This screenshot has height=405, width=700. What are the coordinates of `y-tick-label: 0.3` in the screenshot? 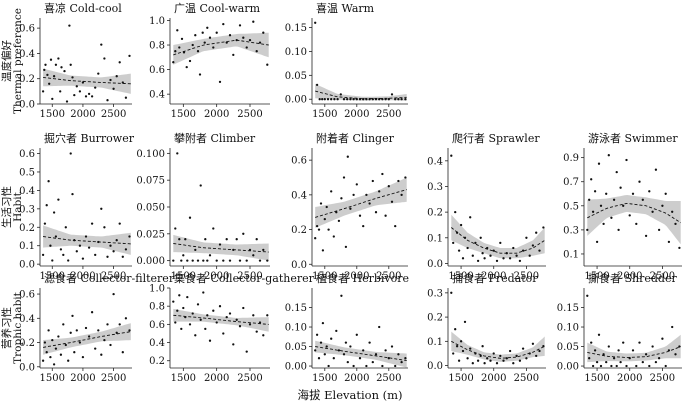 It's located at (435, 187).